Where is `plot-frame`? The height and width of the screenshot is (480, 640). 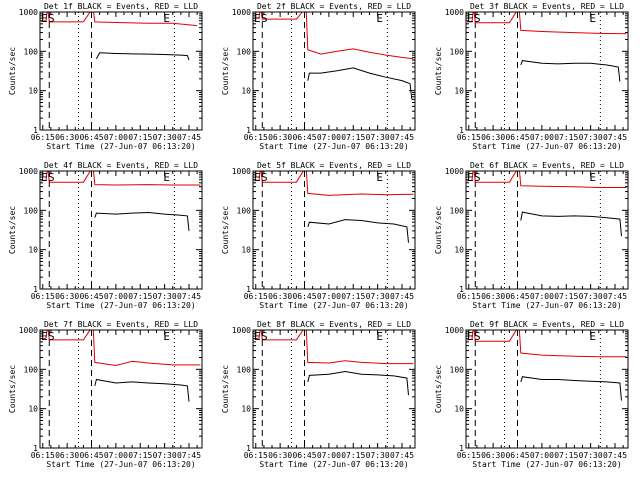
plot-frame is located at coordinates (547, 389).